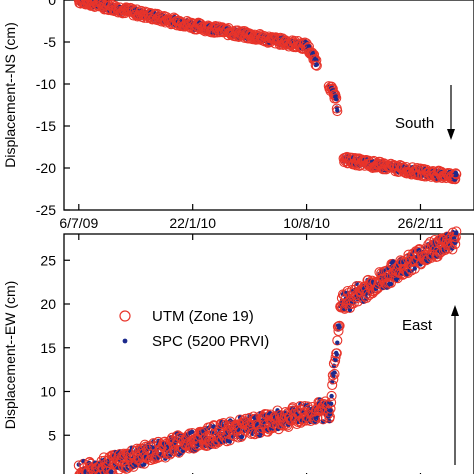 The height and width of the screenshot is (474, 474). I want to click on ew-y-tick-label: 20, so click(48, 304).